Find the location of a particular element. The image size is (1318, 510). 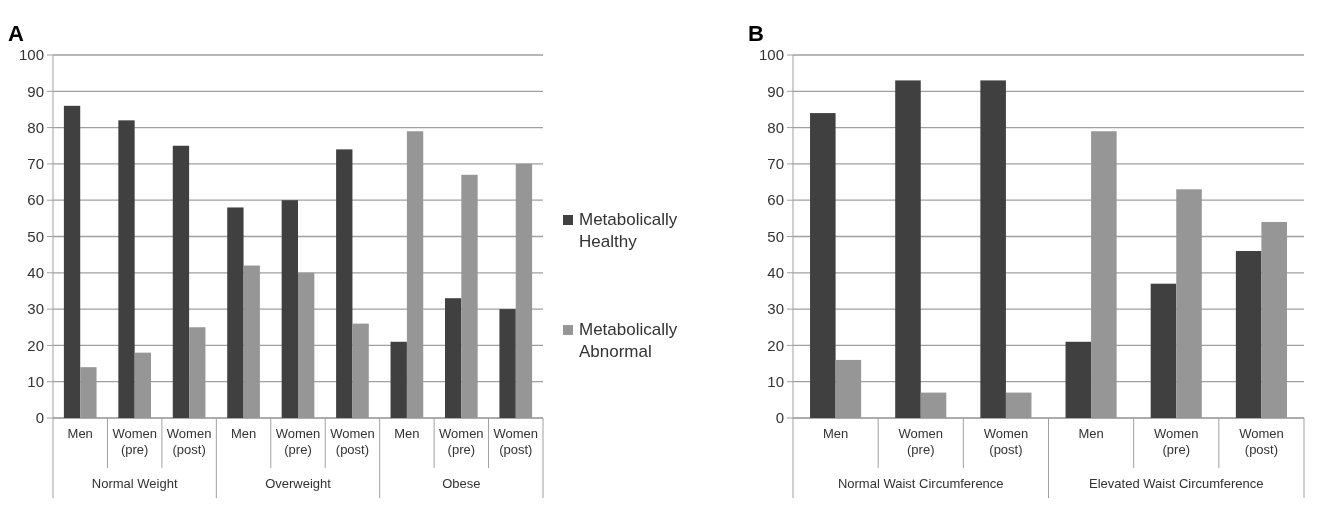

chart-title: A is located at coordinates (16, 33).